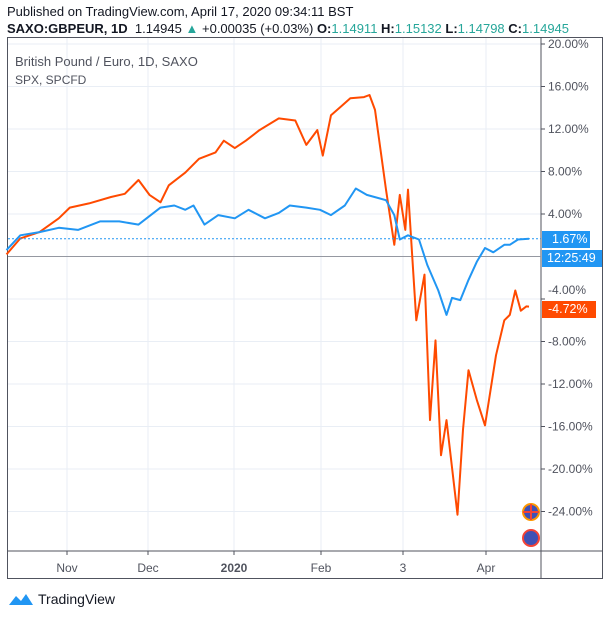  What do you see at coordinates (451, 28) in the screenshot?
I see `low-label: L:` at bounding box center [451, 28].